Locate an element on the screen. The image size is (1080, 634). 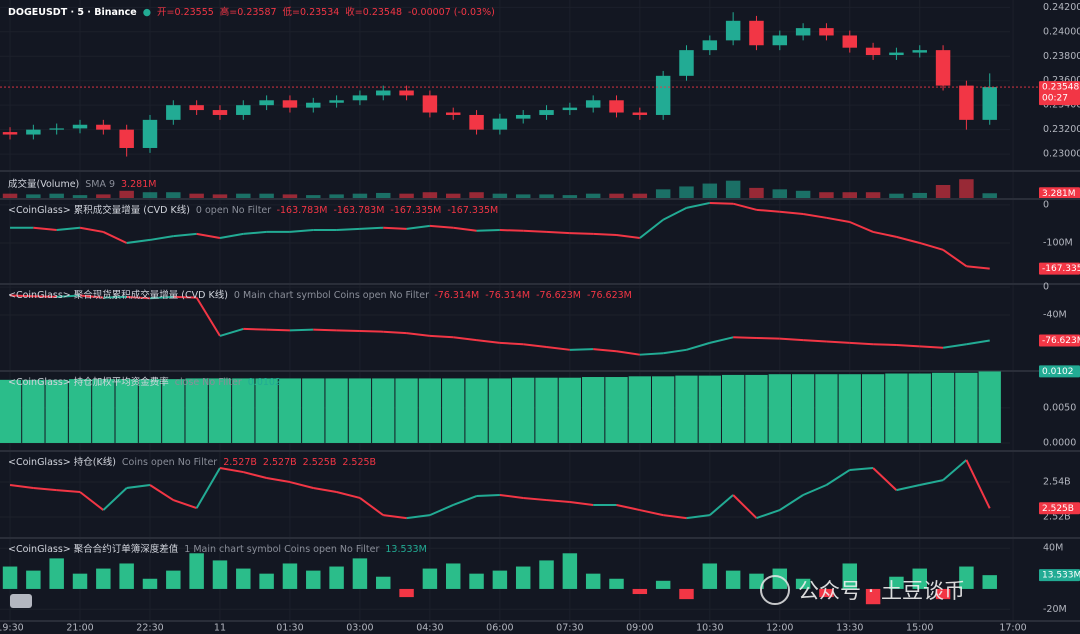
panel-title: <CoinGlass> 聚合现货累积成交量增量 (CVD K线) is located at coordinates (118, 295).